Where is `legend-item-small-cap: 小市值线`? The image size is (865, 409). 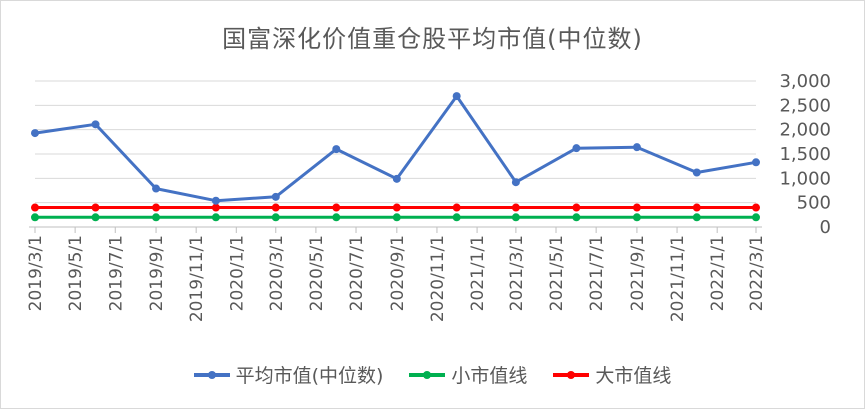 legend-item-small-cap: 小市值线 is located at coordinates (468, 374).